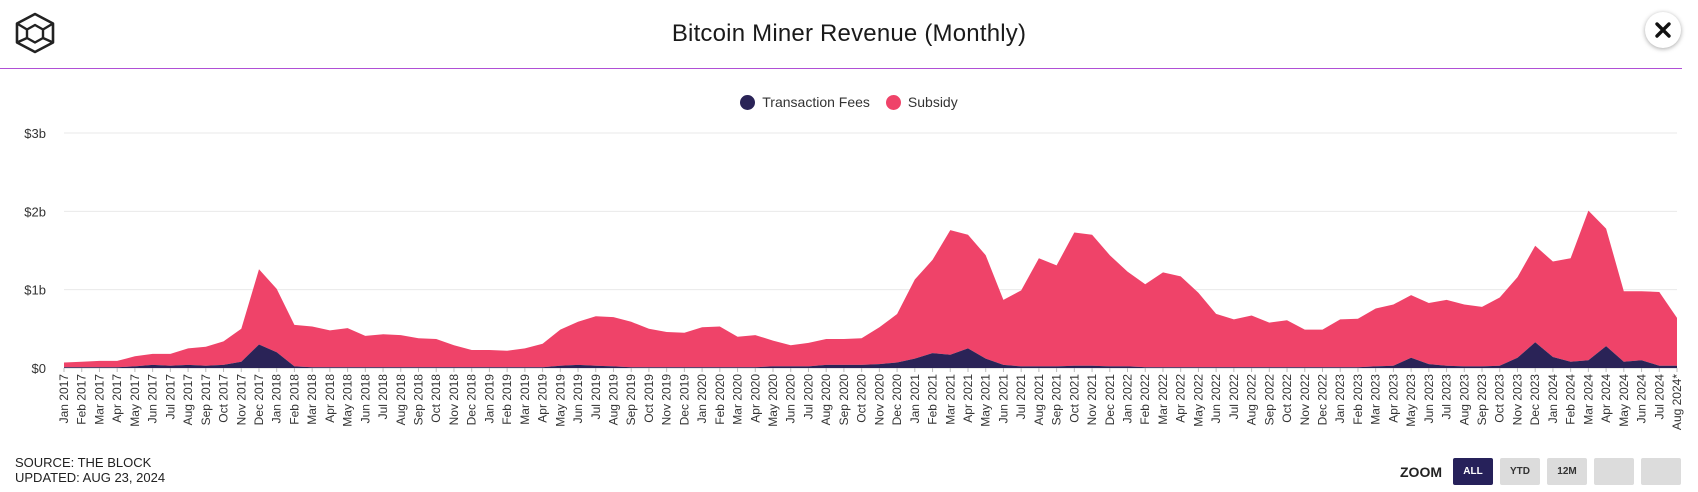  What do you see at coordinates (1376, 399) in the screenshot?
I see `x-tick-label: Mar 2023` at bounding box center [1376, 399].